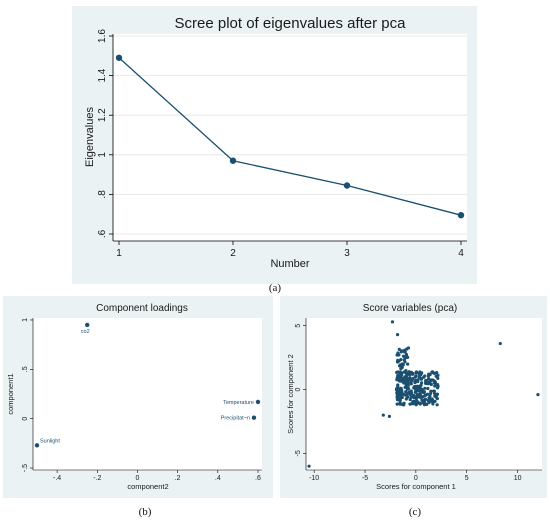 The height and width of the screenshot is (521, 550). I want to click on loadings-y-label: component1, so click(10, 393).